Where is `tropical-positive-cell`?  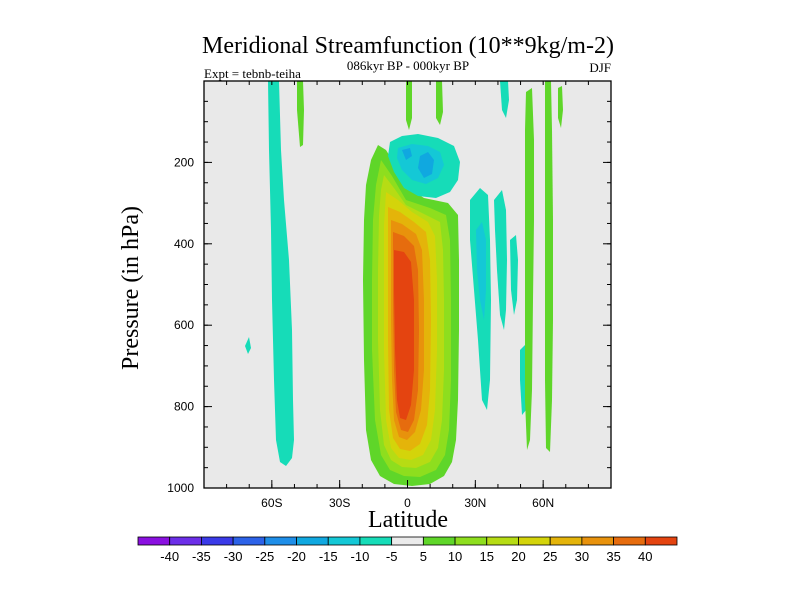 tropical-positive-cell is located at coordinates (411, 315).